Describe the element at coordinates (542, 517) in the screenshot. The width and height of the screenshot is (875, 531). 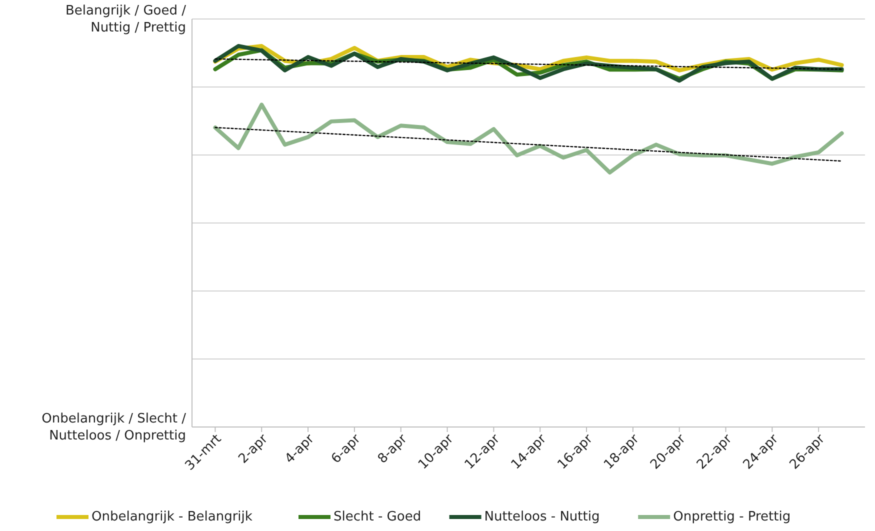
I see `legend-label: Nutteloos - Nuttig` at that location.